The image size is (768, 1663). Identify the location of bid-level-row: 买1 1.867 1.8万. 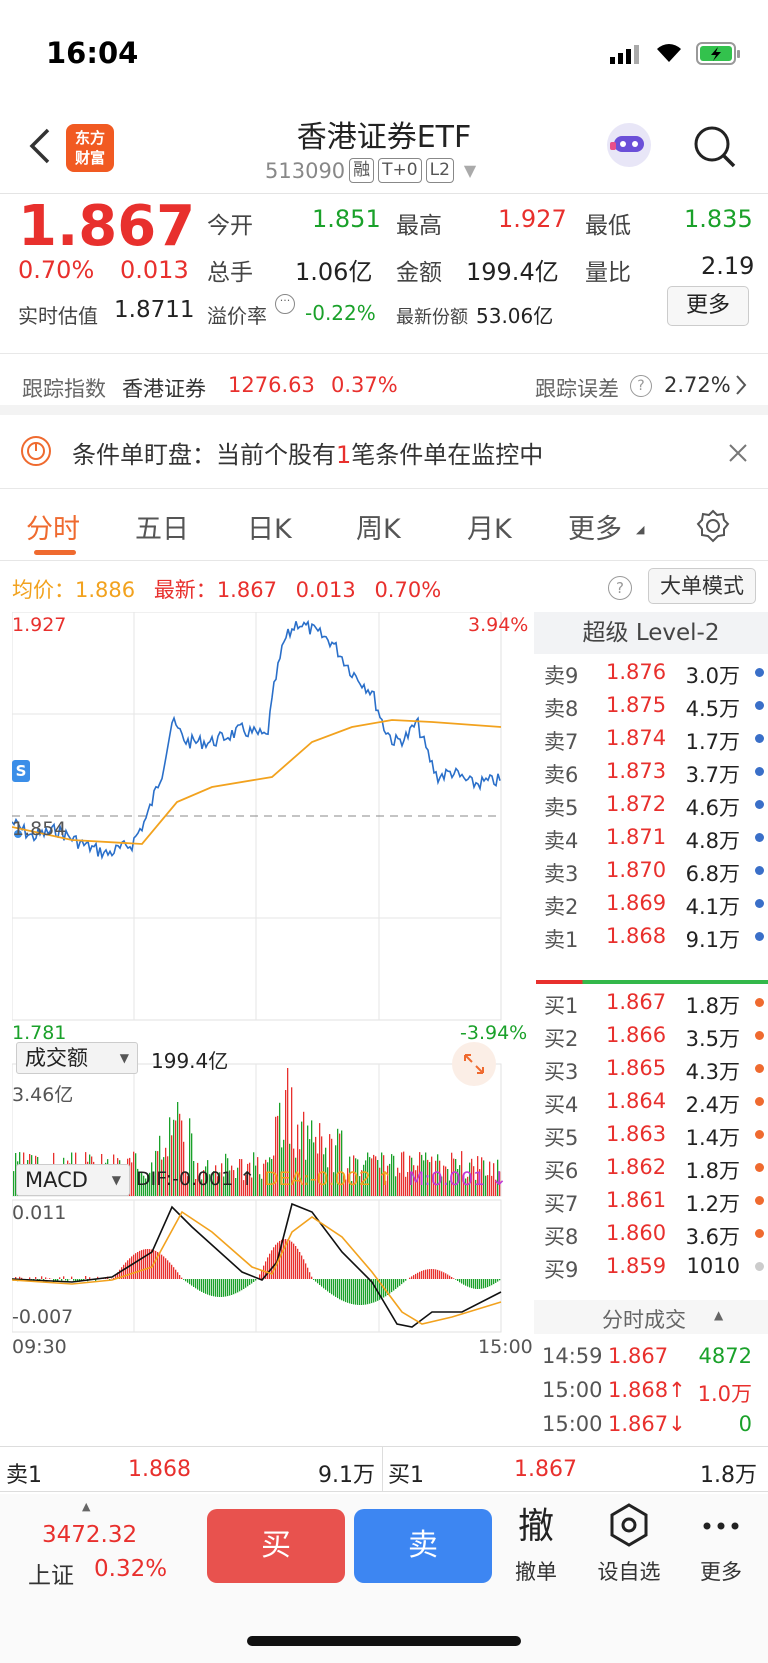
(656, 1003).